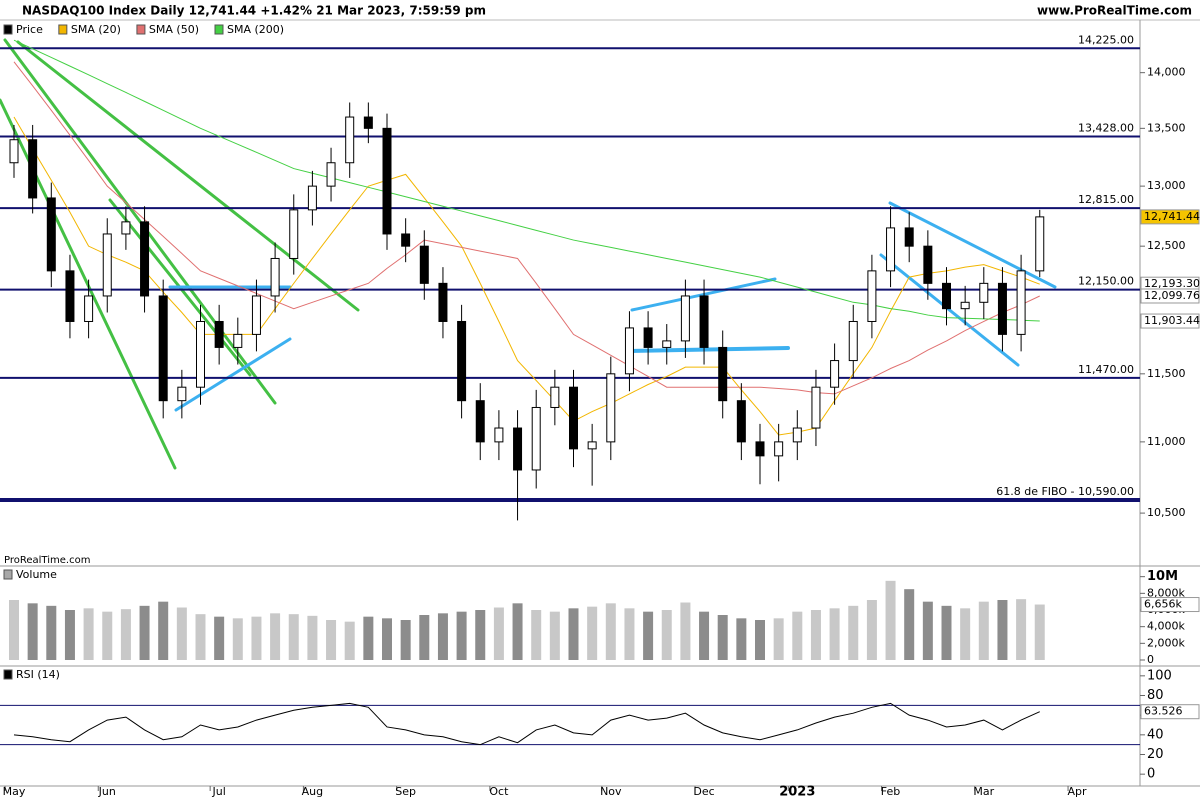 The width and height of the screenshot is (1200, 800). Describe the element at coordinates (499, 791) in the screenshot. I see `x-tick-label: Oct` at that location.